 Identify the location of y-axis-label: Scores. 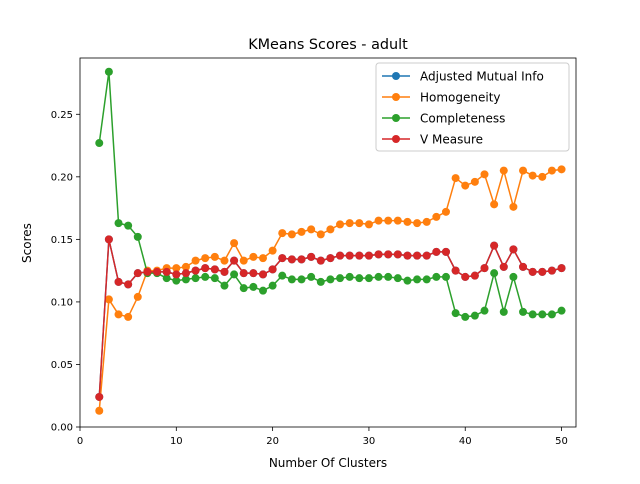
(27, 243).